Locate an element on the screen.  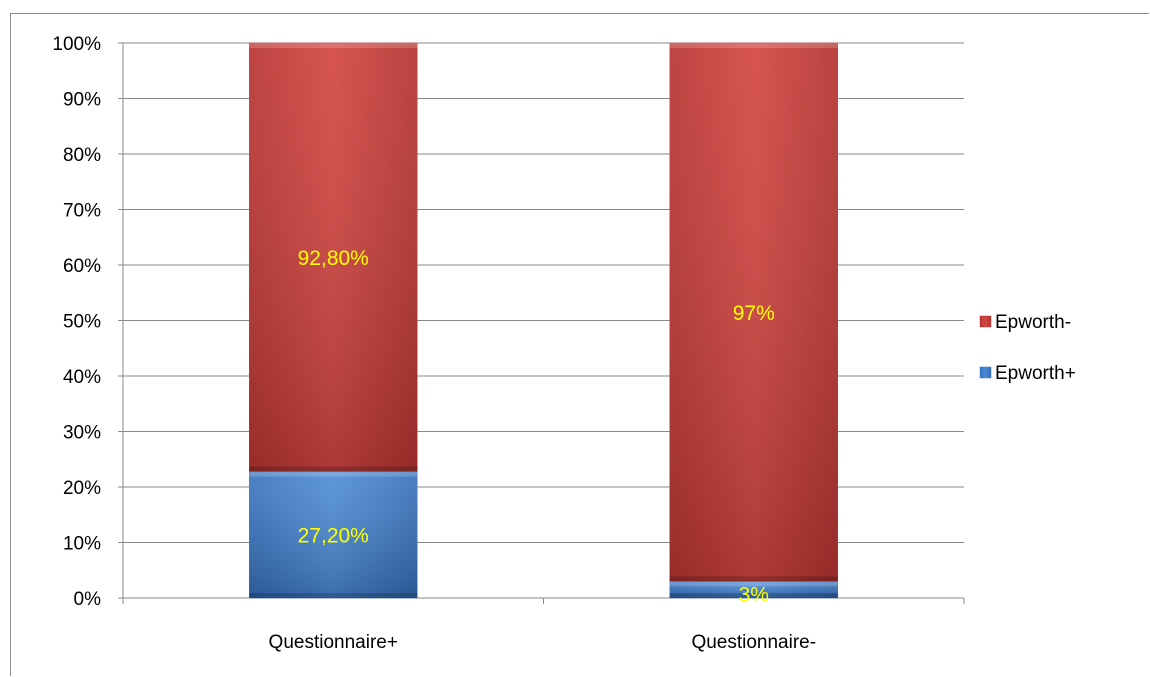
legend-item: Epworth+ is located at coordinates (1027, 373).